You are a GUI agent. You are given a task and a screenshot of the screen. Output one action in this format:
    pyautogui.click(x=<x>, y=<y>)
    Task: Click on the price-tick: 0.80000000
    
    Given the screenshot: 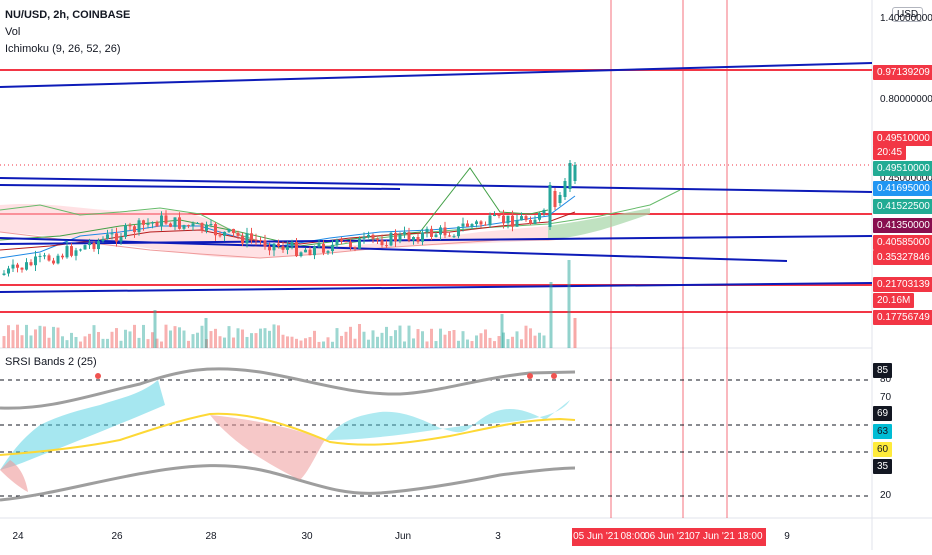 What is the action you would take?
    pyautogui.click(x=906, y=99)
    